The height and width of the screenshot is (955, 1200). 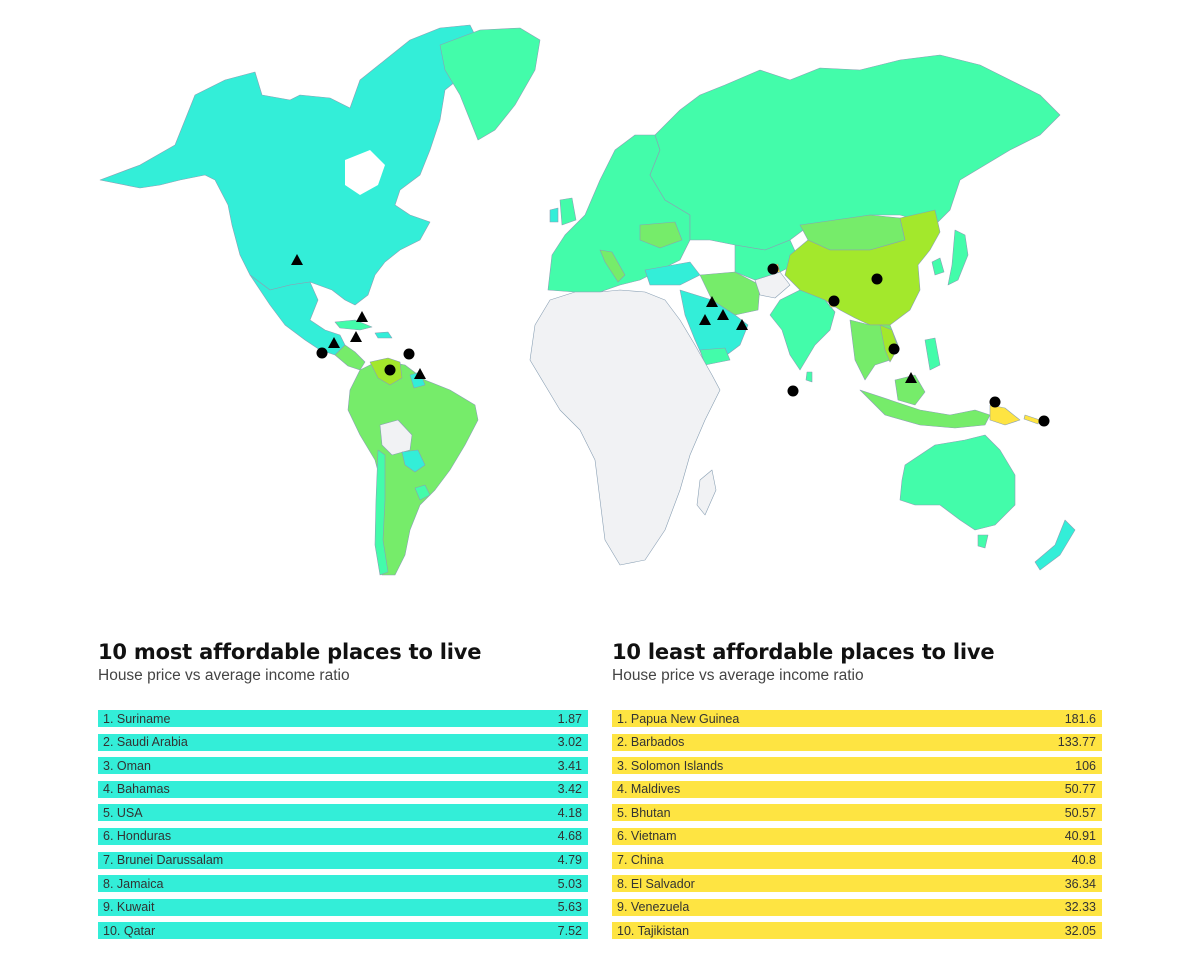 I want to click on bar-value: 4.68, so click(x=569, y=836).